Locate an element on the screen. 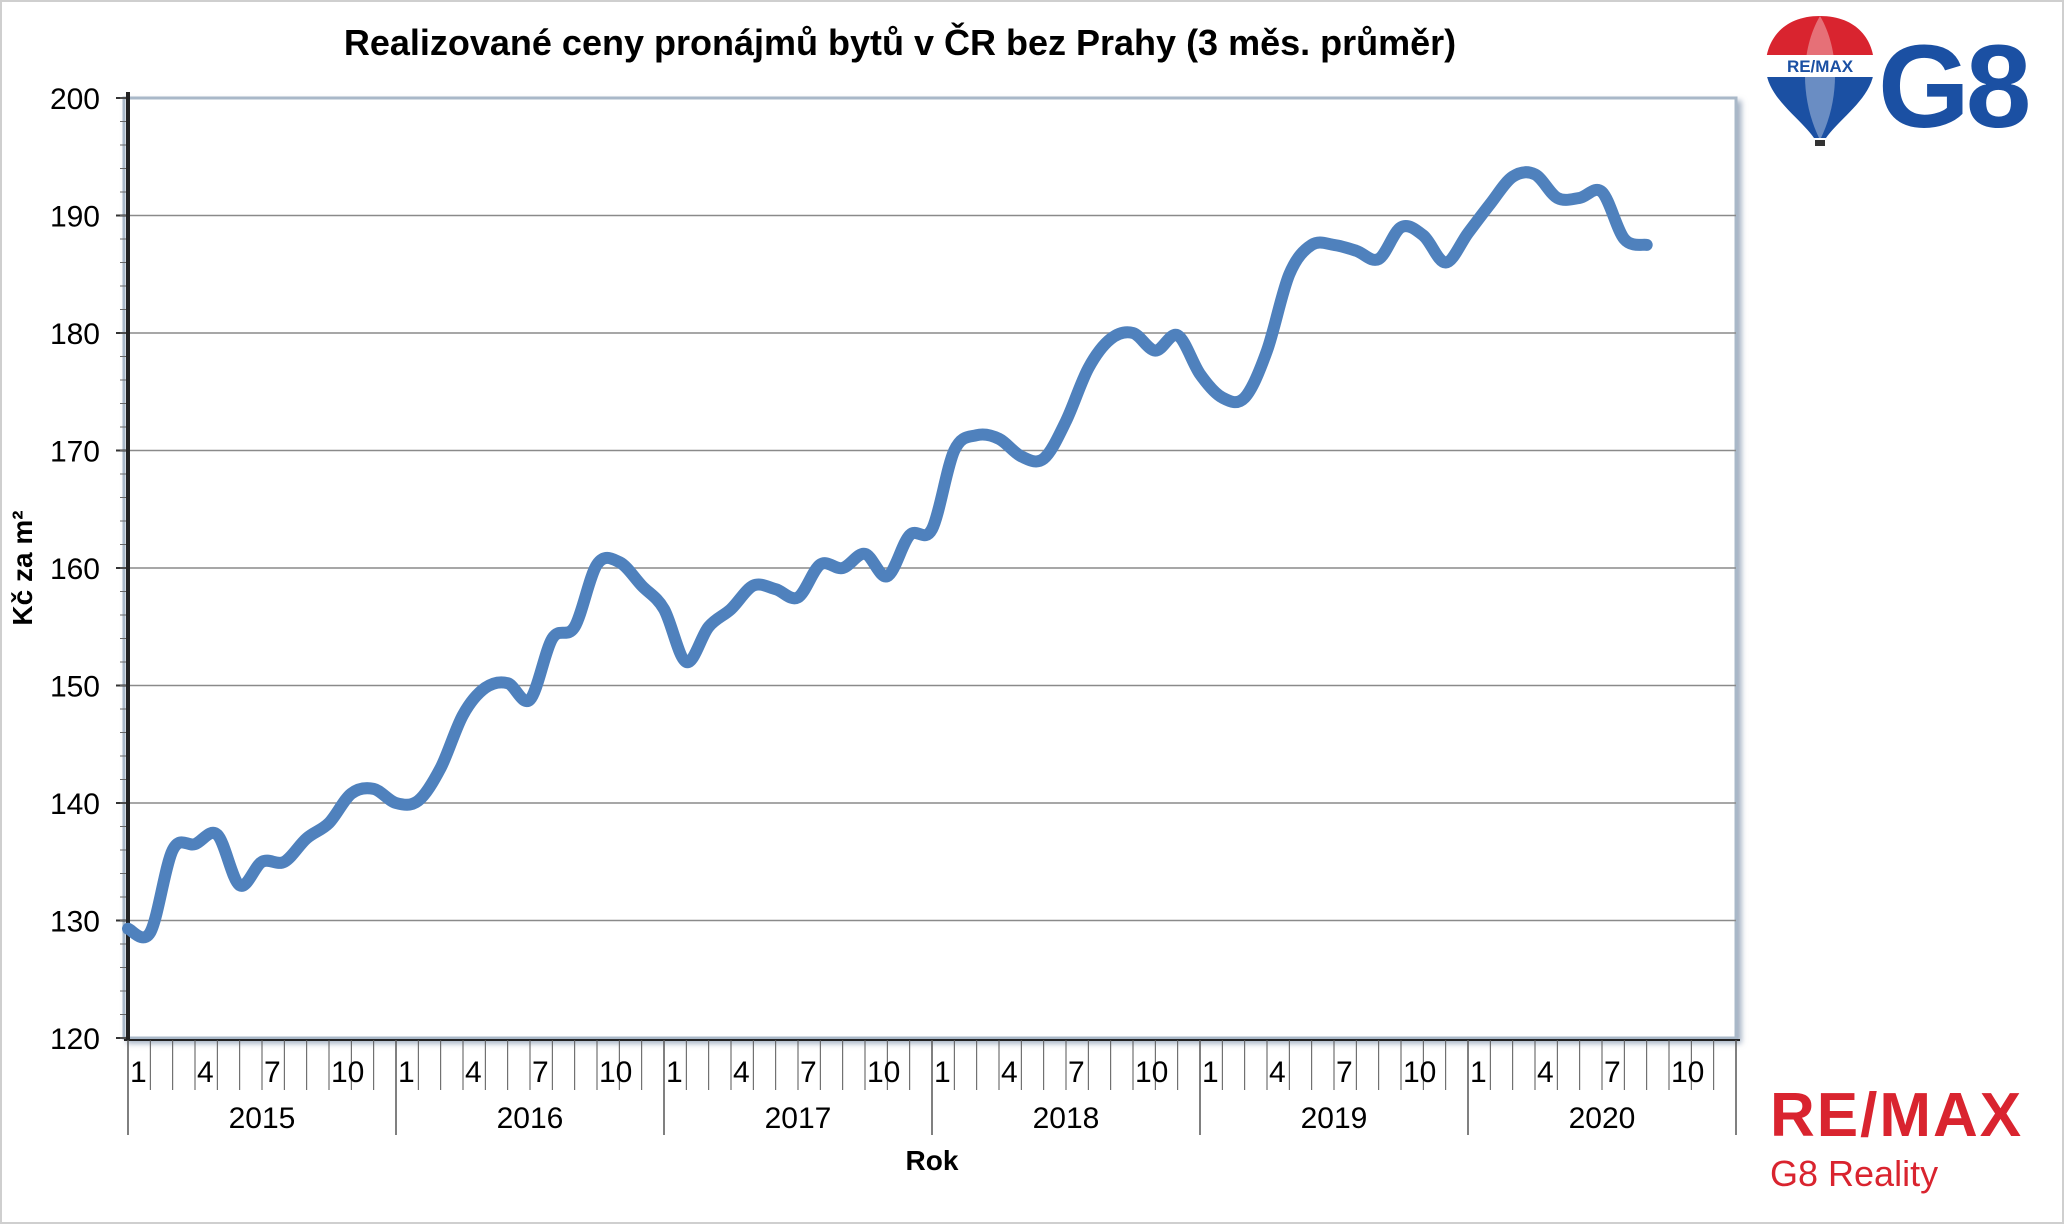 The height and width of the screenshot is (1224, 2064). balloon-brand-text: RE/MAX is located at coordinates (1820, 66).